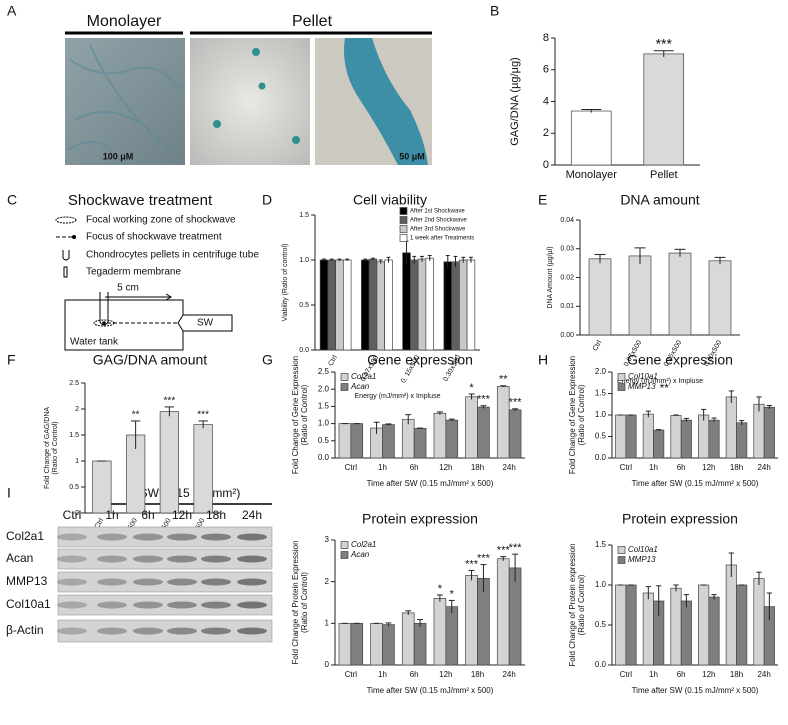 The width and height of the screenshot is (788, 725). I want to click on x-tick-label: 18h, so click(736, 467).